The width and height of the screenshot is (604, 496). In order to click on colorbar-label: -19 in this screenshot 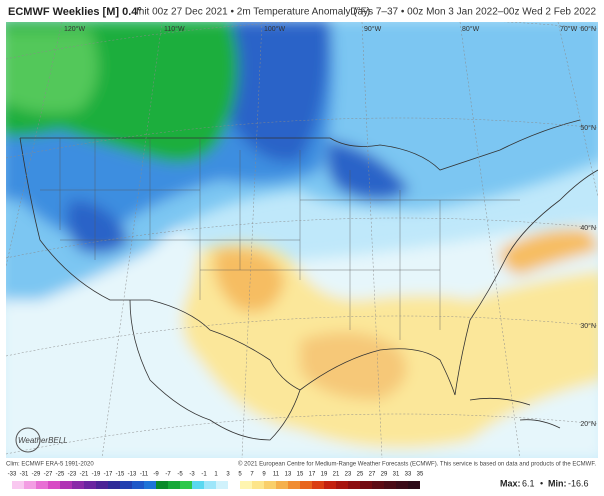, I will do `click(96, 475)`.